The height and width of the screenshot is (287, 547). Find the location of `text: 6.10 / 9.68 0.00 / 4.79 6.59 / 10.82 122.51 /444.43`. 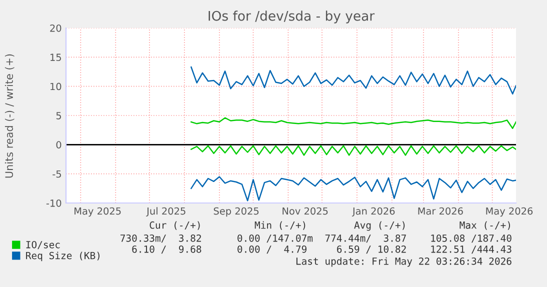

text: 6.10 / 9.68 0.00 / 4.79 6.59 / 10.82 122.51 /444.43 is located at coordinates (322, 249).